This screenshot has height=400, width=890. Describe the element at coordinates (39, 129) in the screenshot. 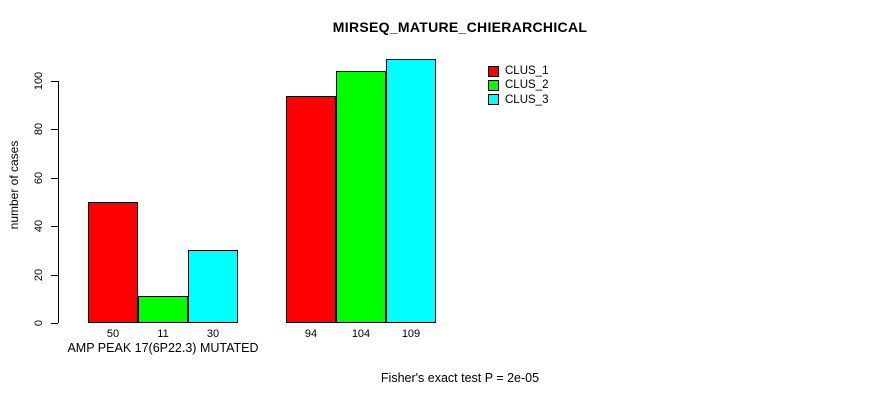

I see `y-tick-label: 80` at that location.